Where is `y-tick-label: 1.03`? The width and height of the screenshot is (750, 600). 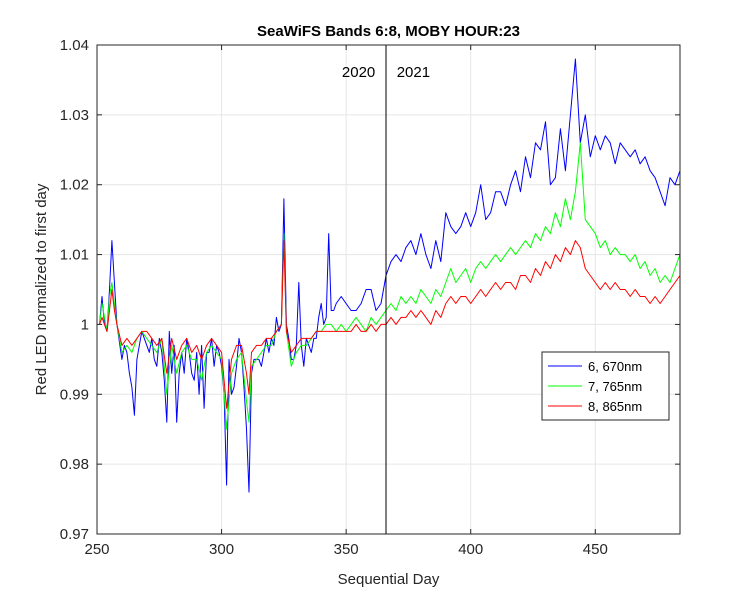
y-tick-label: 1.03 is located at coordinates (74, 115).